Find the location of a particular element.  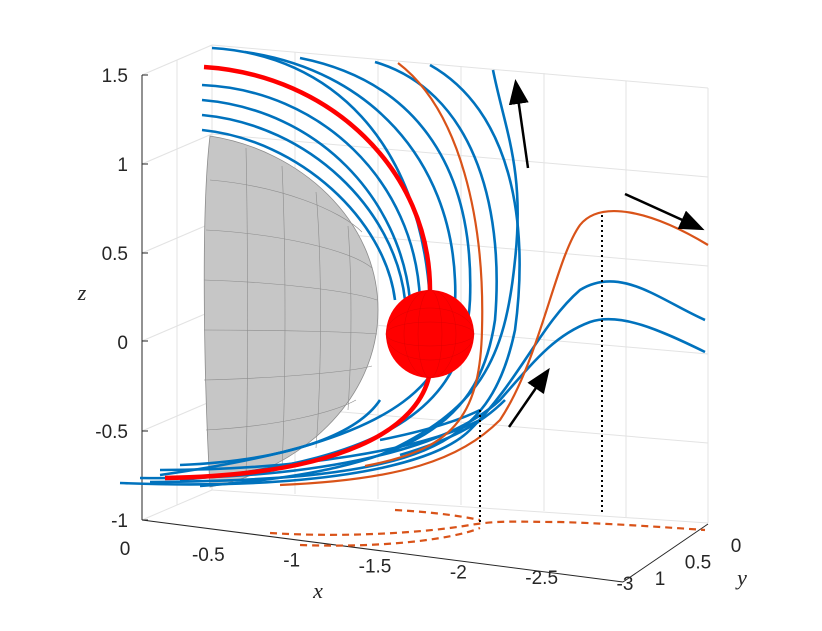

y-tick-label: 0 is located at coordinates (736, 546).